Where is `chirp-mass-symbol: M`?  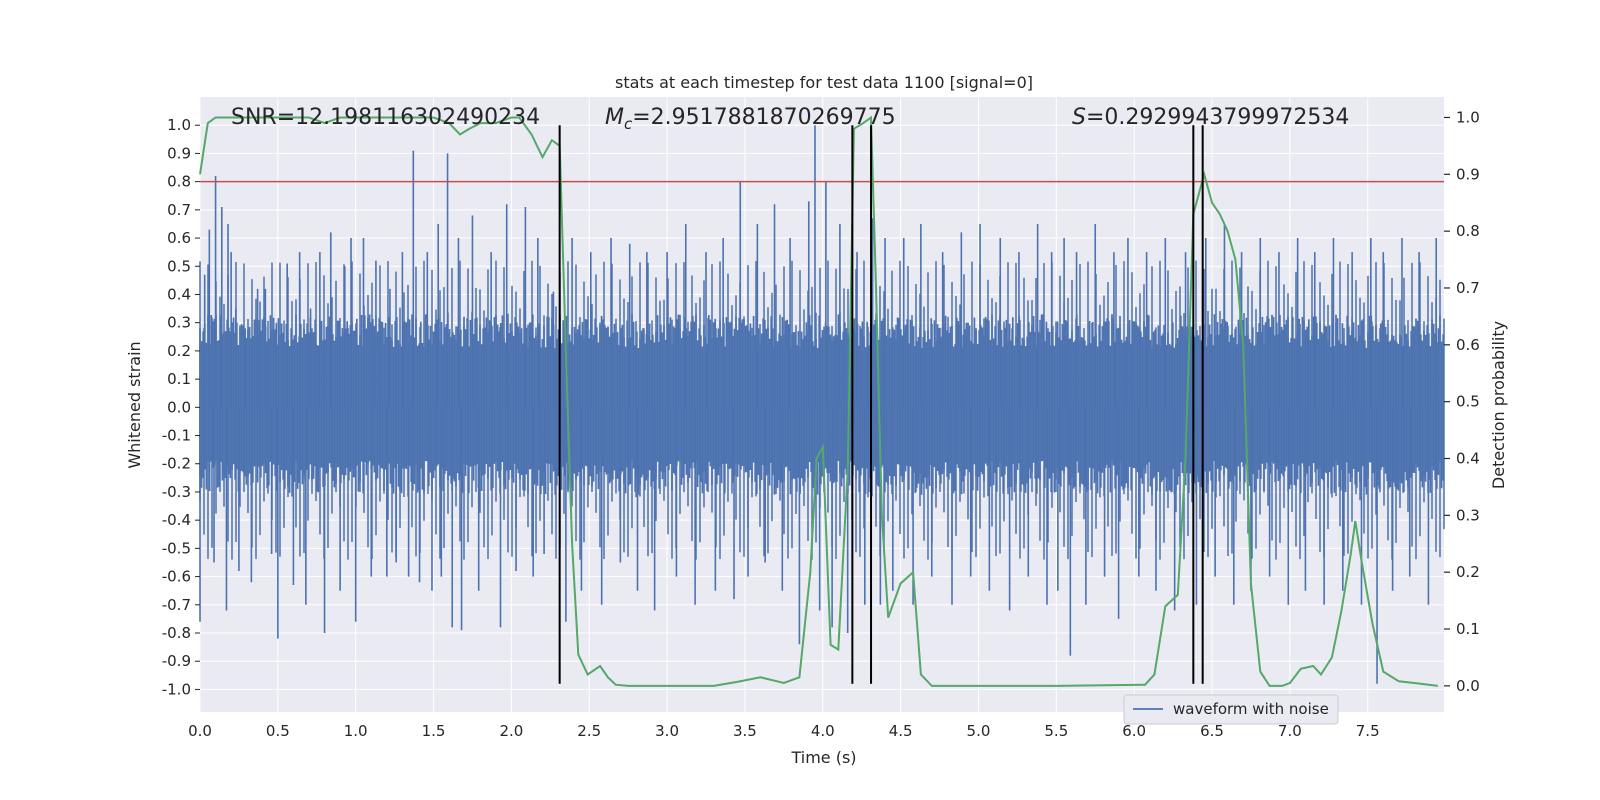 chirp-mass-symbol: M is located at coordinates (614, 117).